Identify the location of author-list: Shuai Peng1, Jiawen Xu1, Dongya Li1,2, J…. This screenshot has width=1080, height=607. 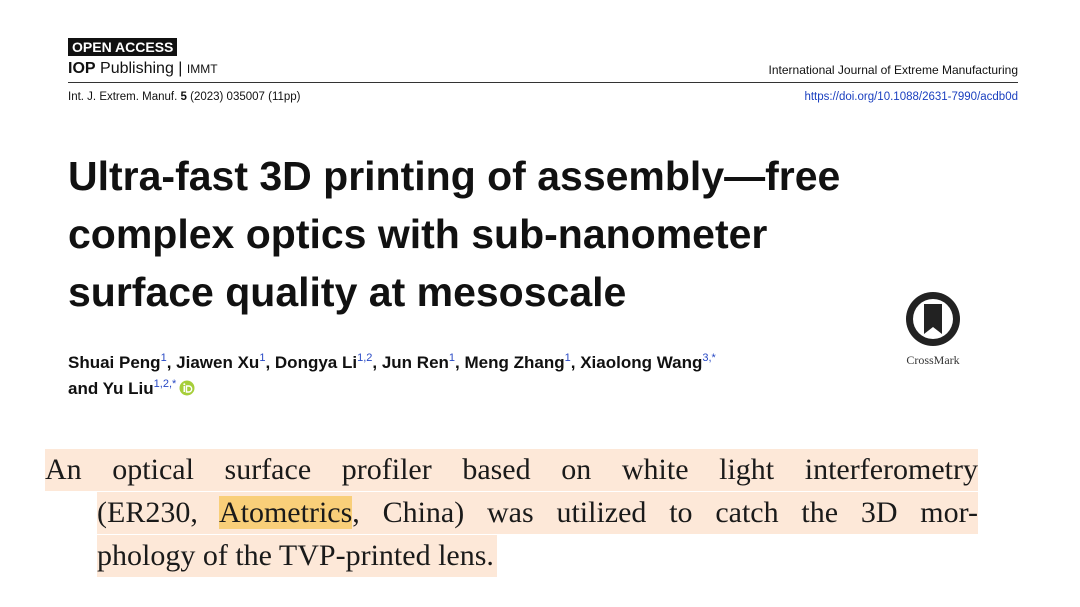
(392, 376).